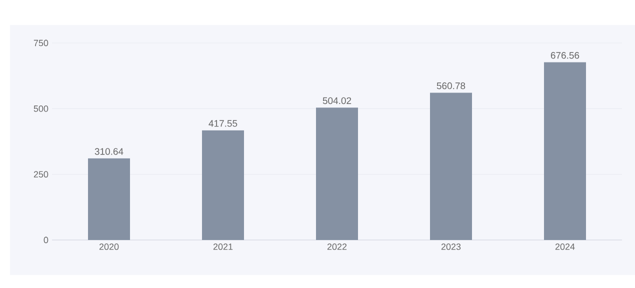 The height and width of the screenshot is (288, 635). I want to click on x-tick-label: 2022, so click(337, 247).